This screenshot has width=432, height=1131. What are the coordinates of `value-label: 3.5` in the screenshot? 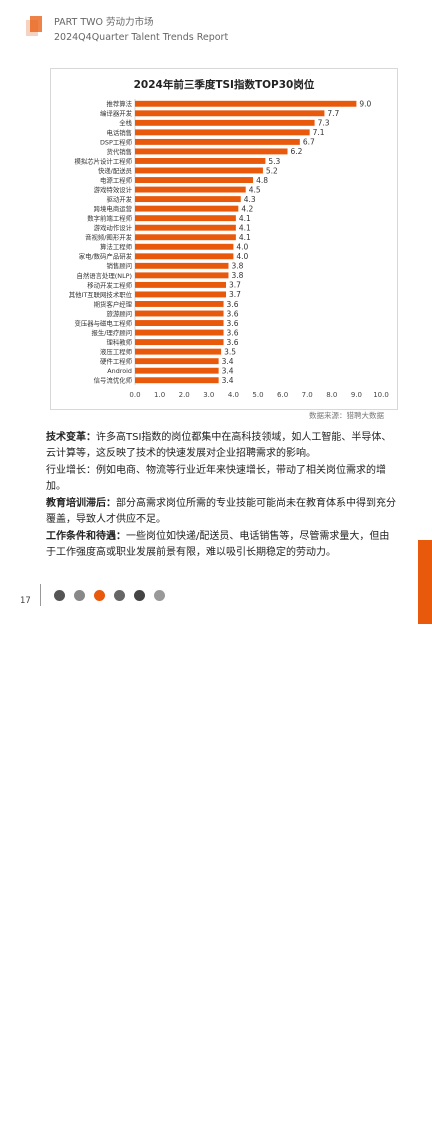 It's located at (230, 351).